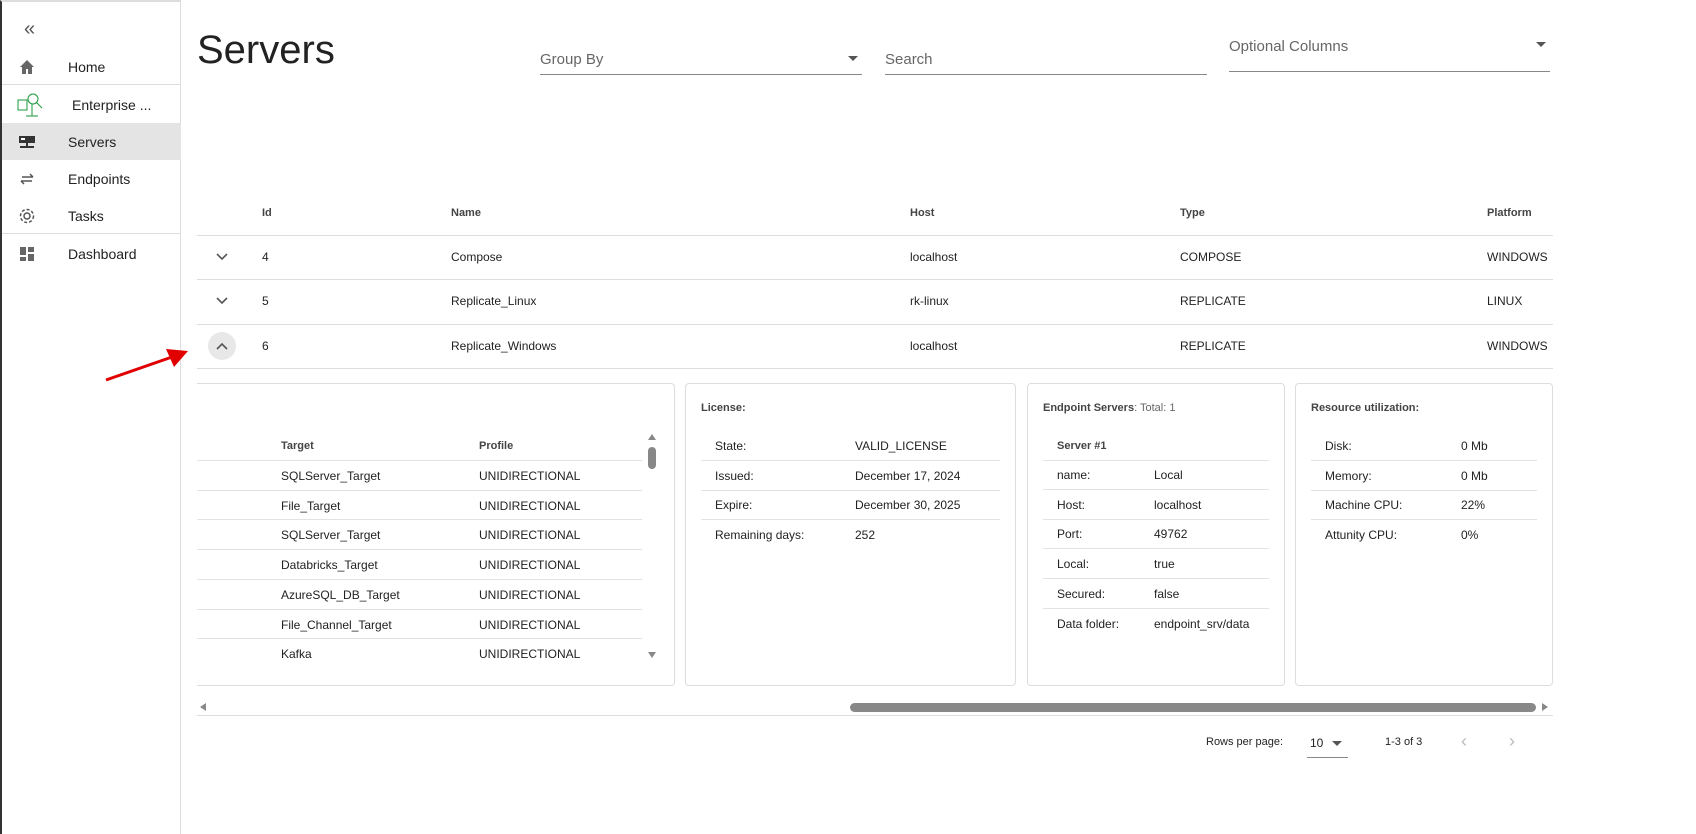 The height and width of the screenshot is (834, 1696). I want to click on dashboard-icon, so click(27, 254).